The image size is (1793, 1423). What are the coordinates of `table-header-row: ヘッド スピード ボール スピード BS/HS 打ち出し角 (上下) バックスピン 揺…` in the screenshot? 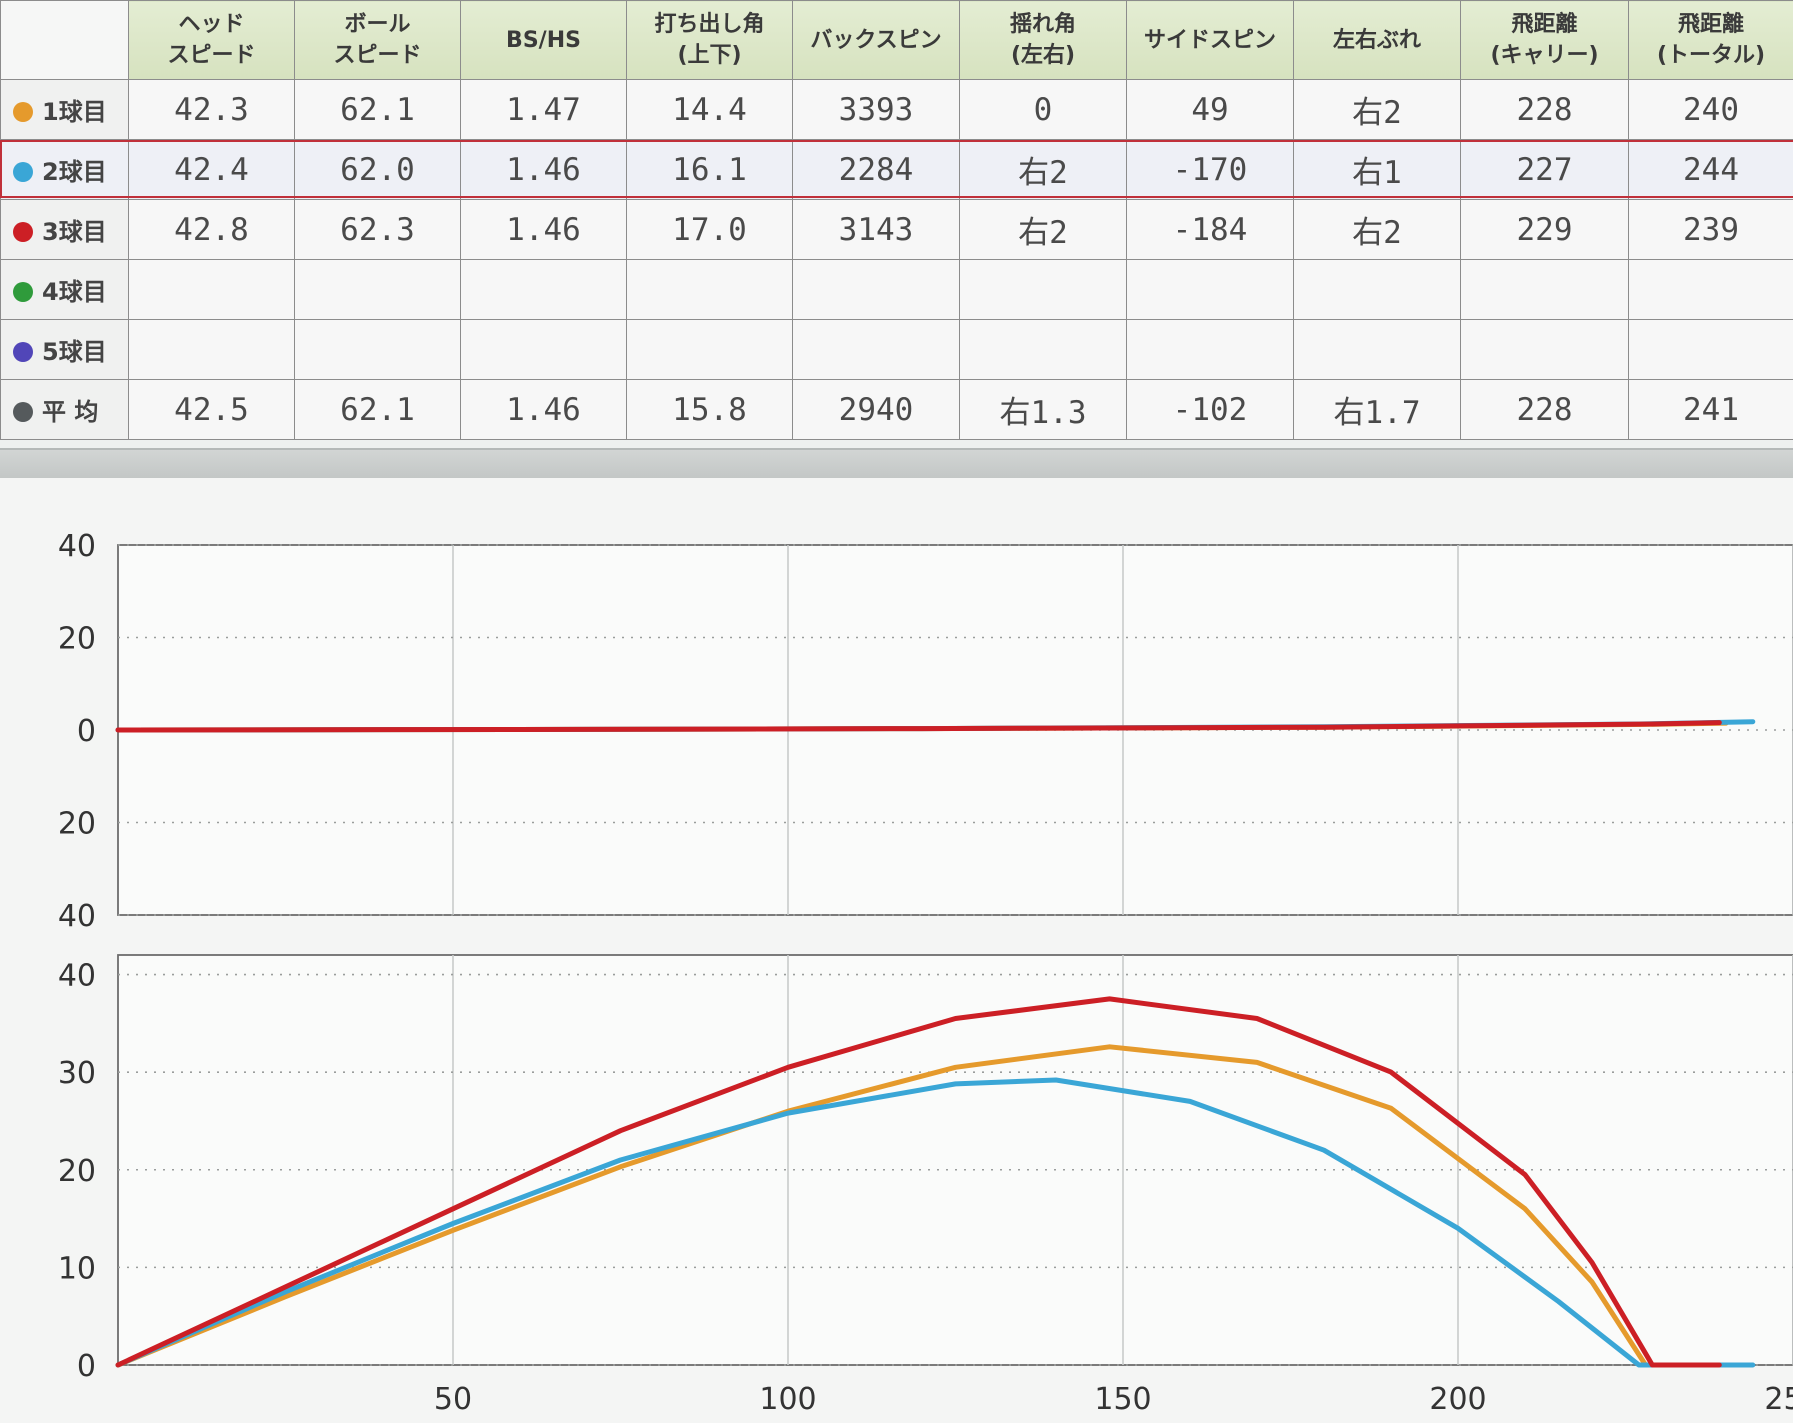 It's located at (896, 40).